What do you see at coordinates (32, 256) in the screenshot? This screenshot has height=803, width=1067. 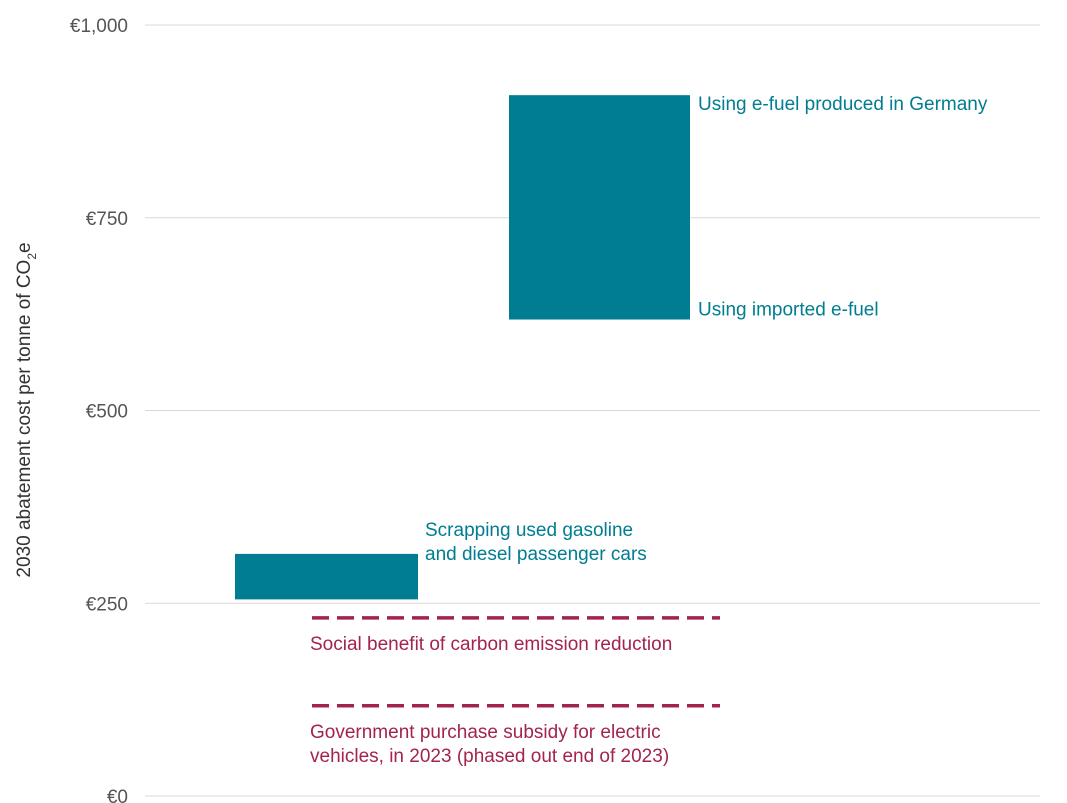 I see `y-axis-label-sub: 2` at bounding box center [32, 256].